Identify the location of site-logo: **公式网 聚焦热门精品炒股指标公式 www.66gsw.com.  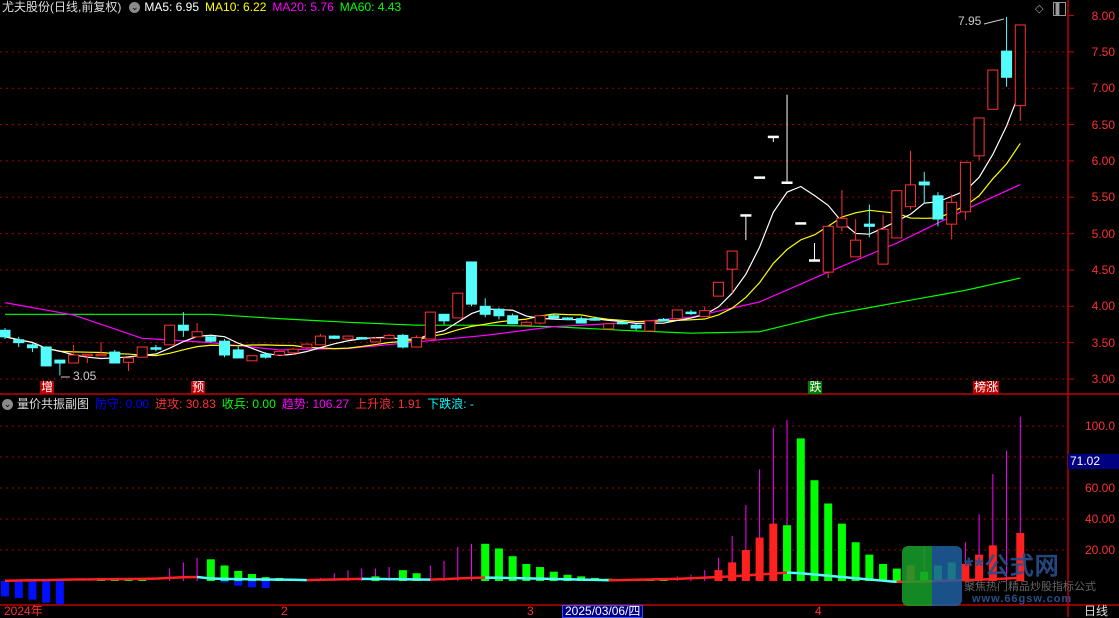
(1010, 577).